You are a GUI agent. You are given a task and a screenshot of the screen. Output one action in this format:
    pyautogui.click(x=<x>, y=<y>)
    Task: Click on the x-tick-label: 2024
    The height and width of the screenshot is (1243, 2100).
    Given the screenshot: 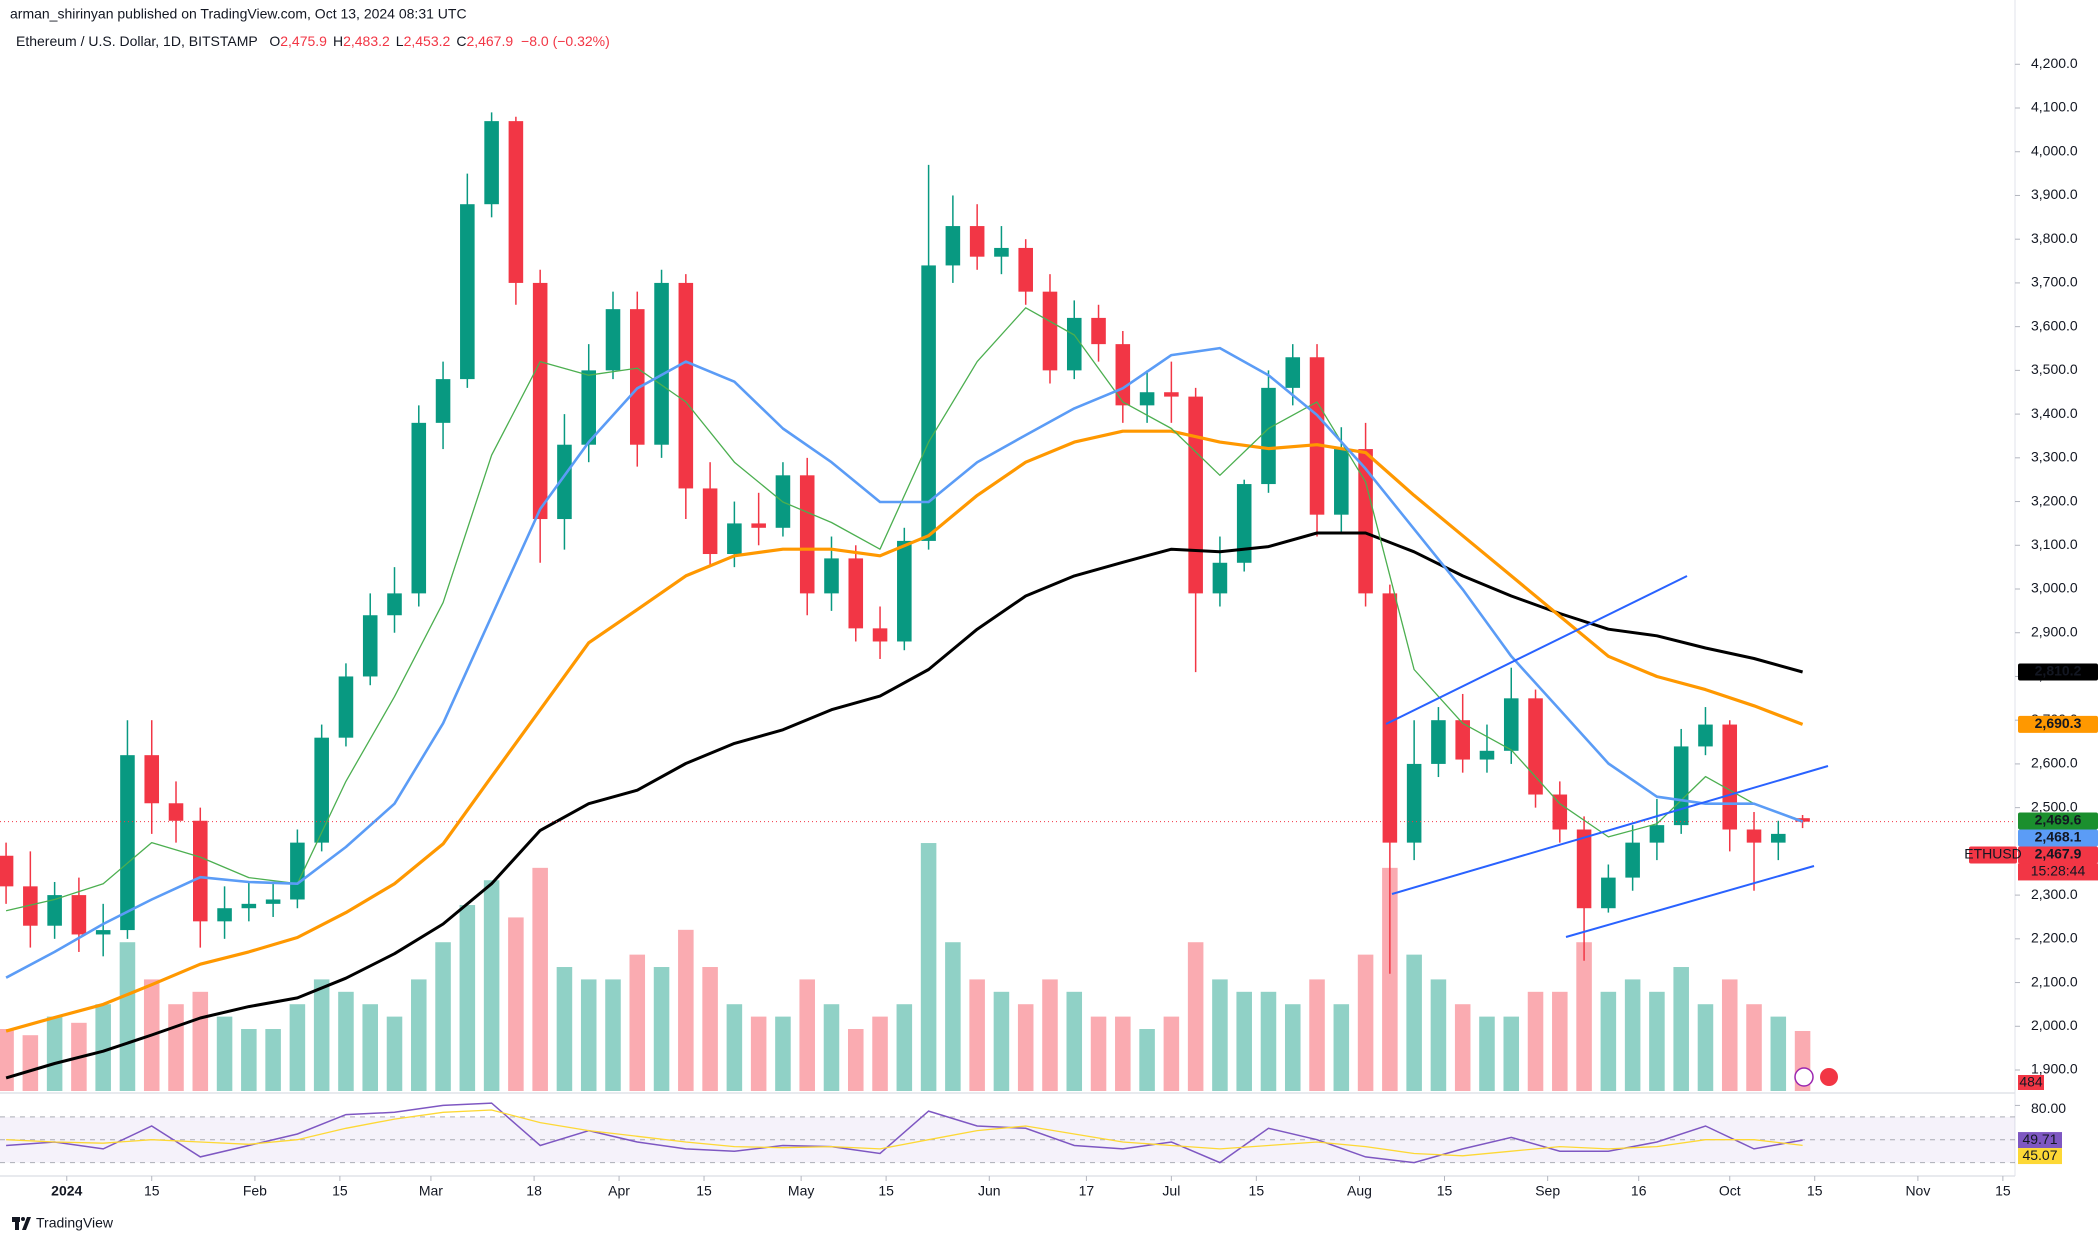 What is the action you would take?
    pyautogui.click(x=66, y=1191)
    